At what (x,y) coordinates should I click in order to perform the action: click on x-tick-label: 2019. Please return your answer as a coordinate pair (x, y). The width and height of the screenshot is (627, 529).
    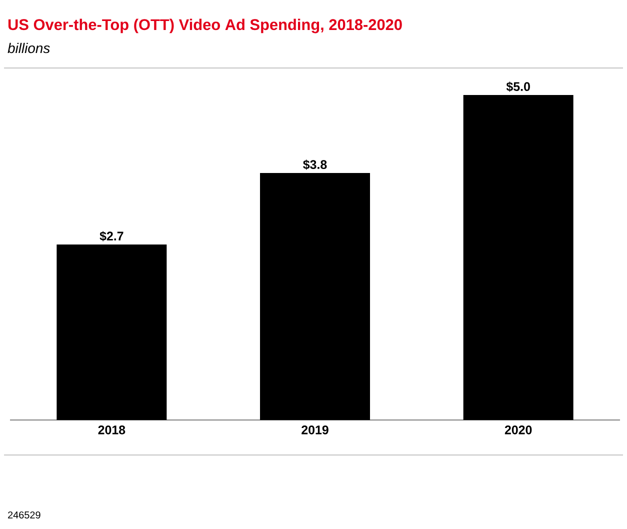
    Looking at the image, I should click on (315, 430).